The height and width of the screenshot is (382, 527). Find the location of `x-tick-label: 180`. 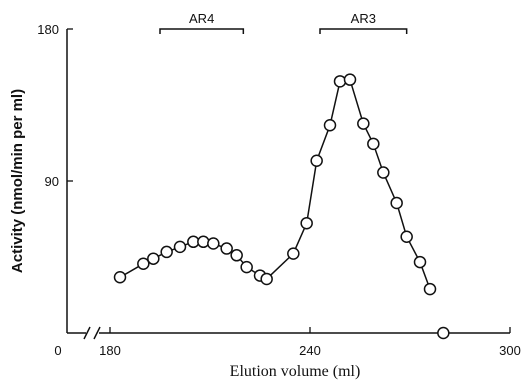

x-tick-label: 180 is located at coordinates (110, 350).